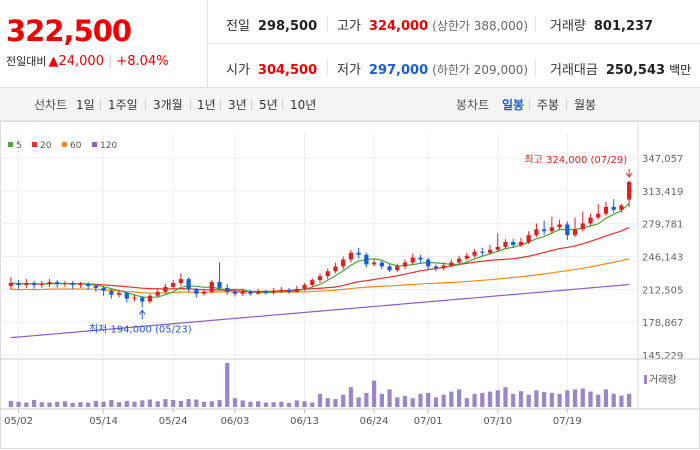 Image resolution: width=700 pixels, height=450 pixels. I want to click on period-weekly: 주봉, so click(548, 105).